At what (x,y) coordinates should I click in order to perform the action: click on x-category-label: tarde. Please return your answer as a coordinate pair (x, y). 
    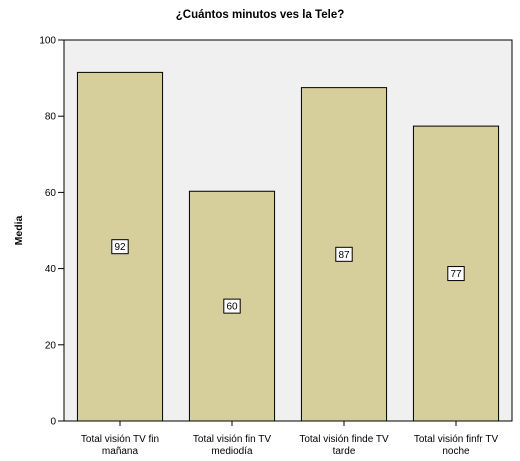
    Looking at the image, I should click on (344, 451).